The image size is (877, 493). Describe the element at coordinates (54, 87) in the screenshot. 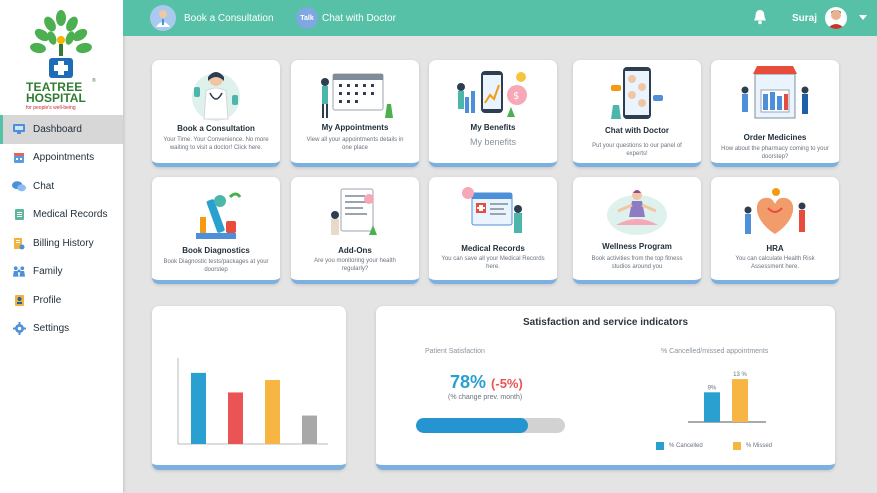

I see `brand-line1: TEATREE` at that location.